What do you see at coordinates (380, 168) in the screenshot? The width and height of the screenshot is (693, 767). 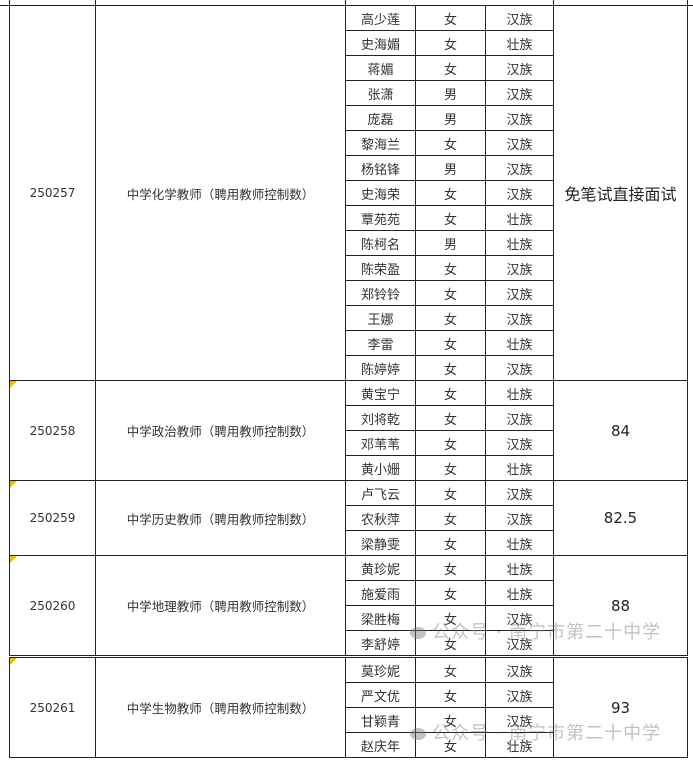 I see `candidate-name: 杨铭锋` at bounding box center [380, 168].